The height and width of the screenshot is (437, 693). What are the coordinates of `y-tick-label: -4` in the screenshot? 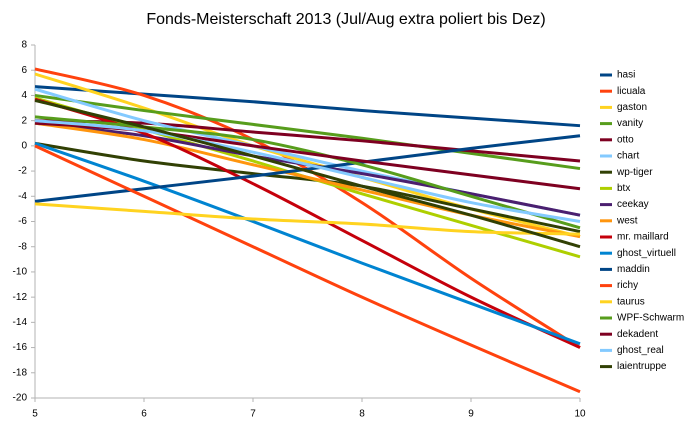 It's located at (22, 196).